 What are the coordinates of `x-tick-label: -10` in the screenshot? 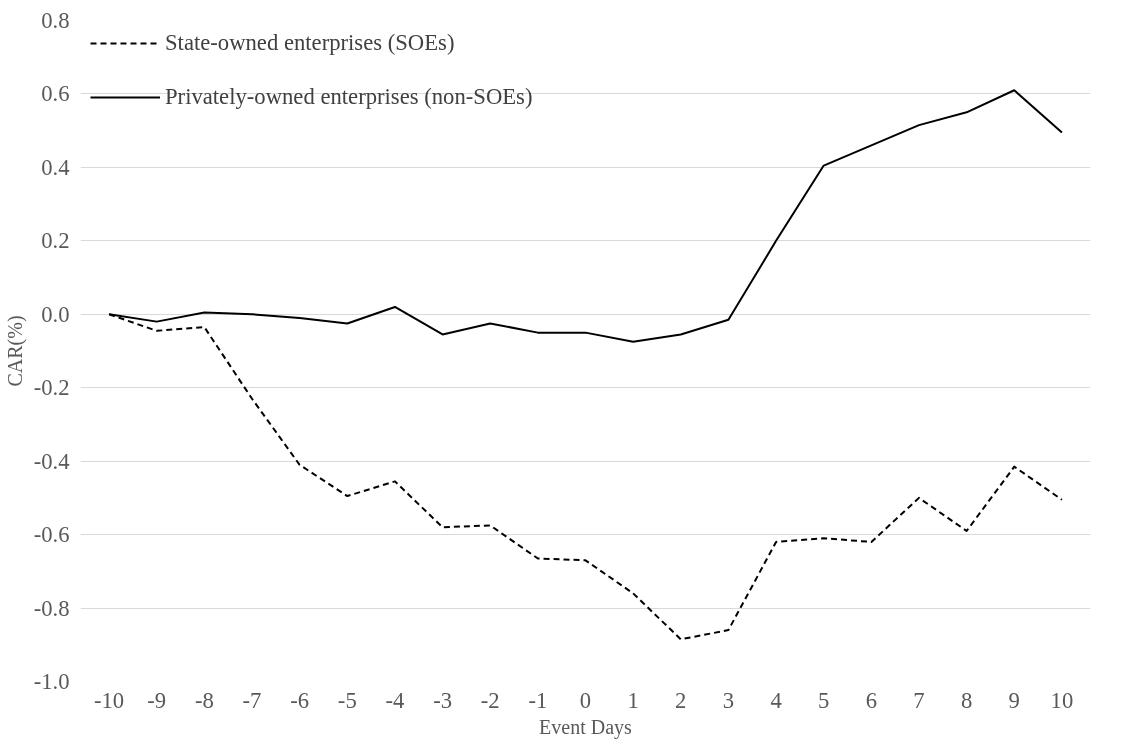 It's located at (109, 700).